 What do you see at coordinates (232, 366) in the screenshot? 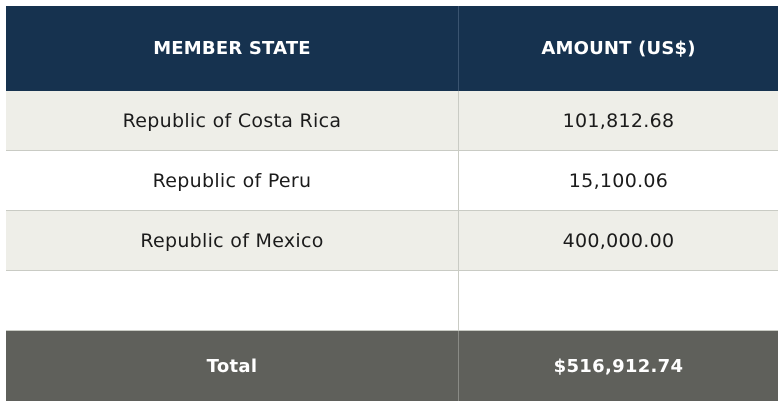
I see `total-label: Total` at bounding box center [232, 366].